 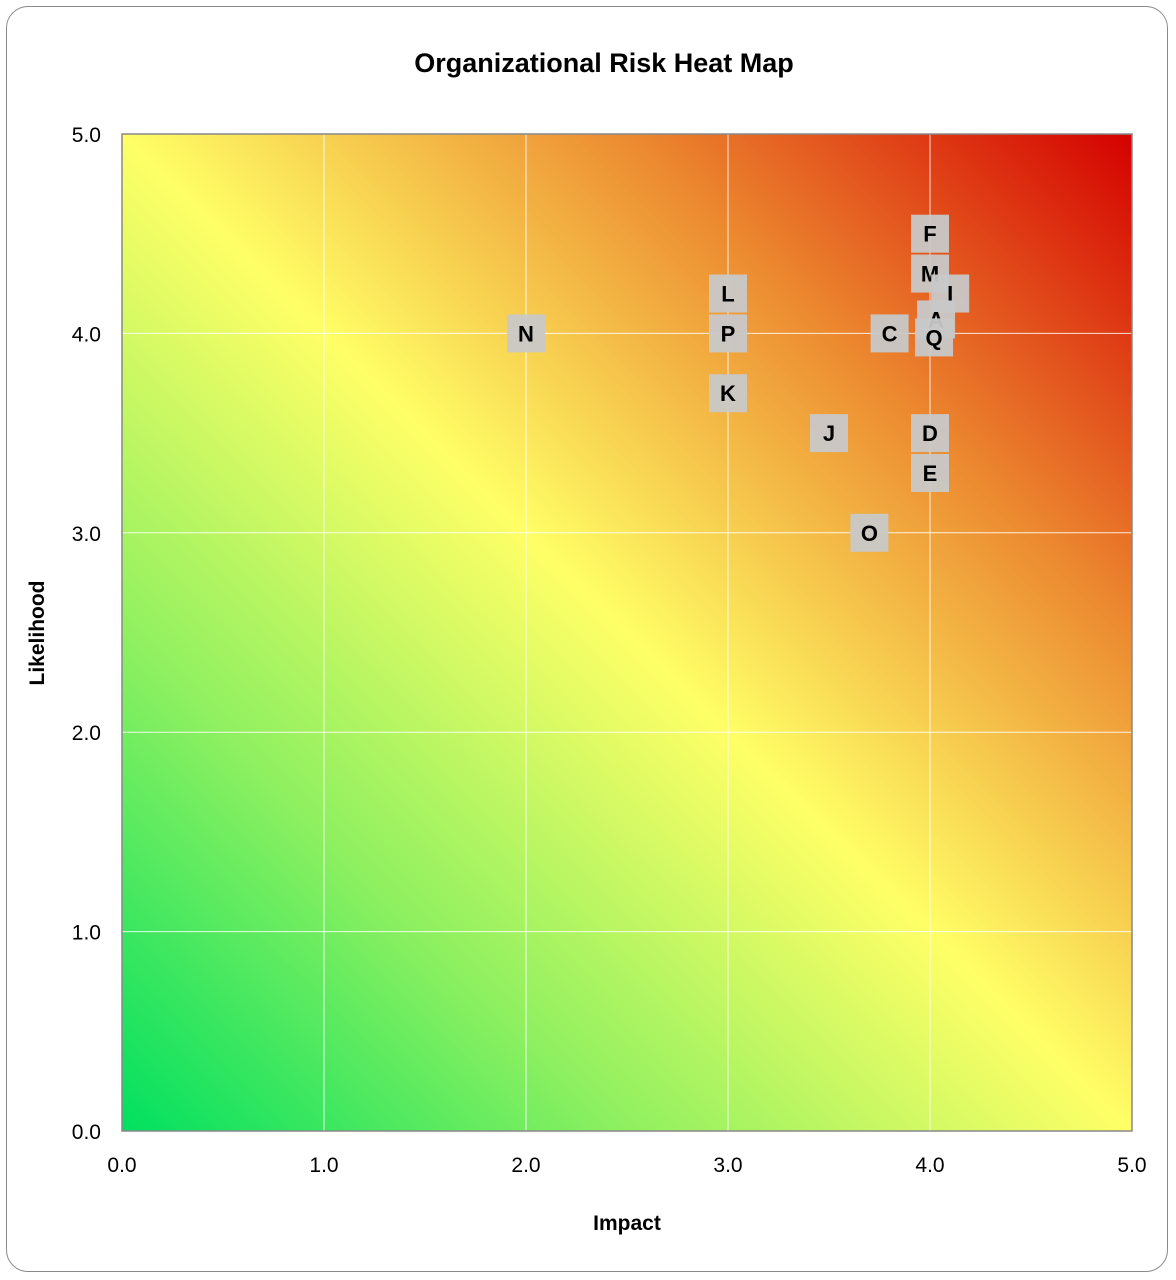 What do you see at coordinates (86, 334) in the screenshot?
I see `y-tick-label: 4.0` at bounding box center [86, 334].